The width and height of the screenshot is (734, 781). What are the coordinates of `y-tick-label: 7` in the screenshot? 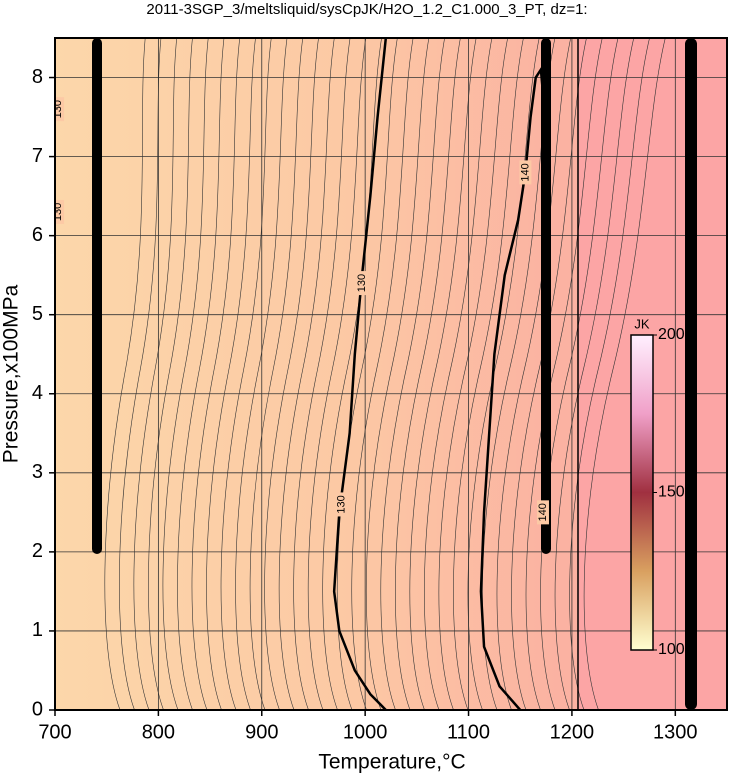 It's located at (37, 156).